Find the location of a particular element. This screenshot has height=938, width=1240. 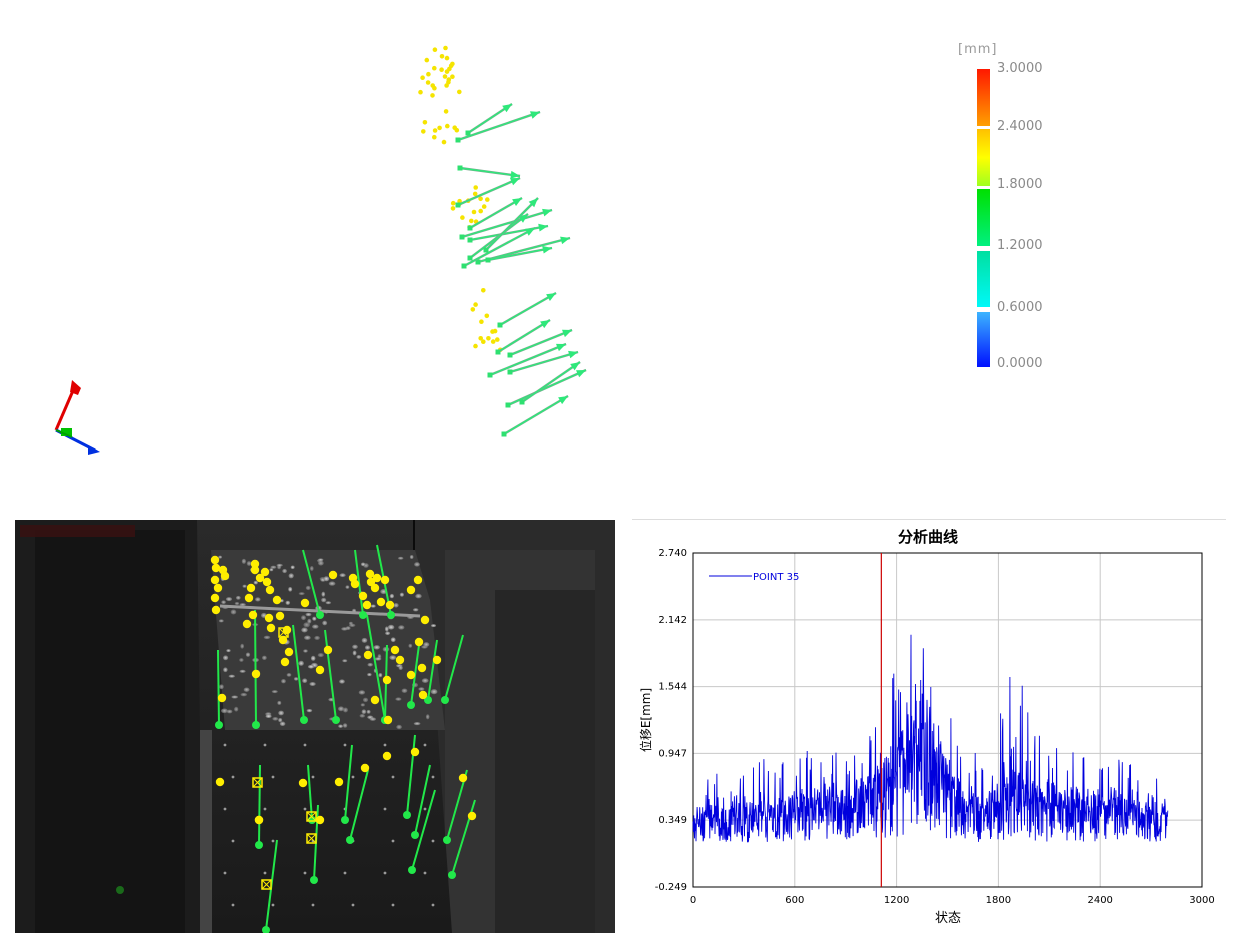

x-tick-label: 0 is located at coordinates (693, 900).